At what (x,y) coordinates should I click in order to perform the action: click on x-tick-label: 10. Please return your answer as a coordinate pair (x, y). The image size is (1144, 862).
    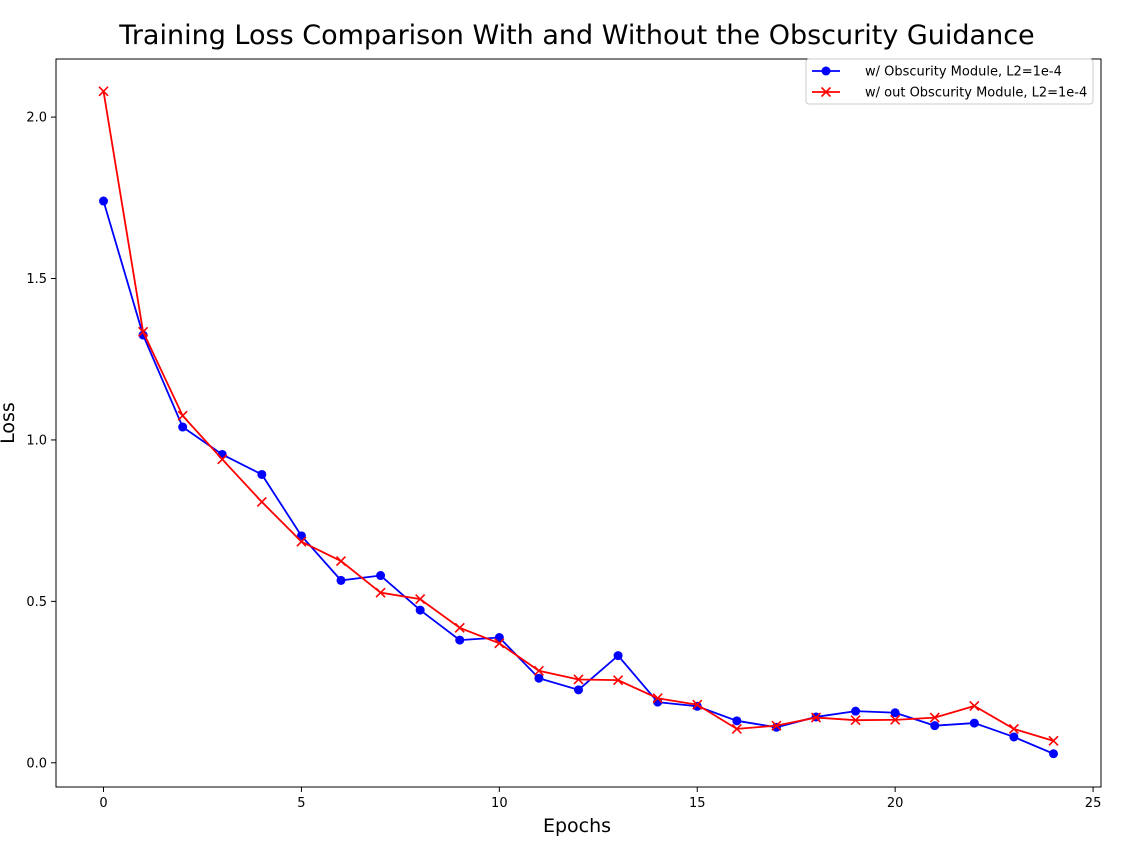
    Looking at the image, I should click on (499, 803).